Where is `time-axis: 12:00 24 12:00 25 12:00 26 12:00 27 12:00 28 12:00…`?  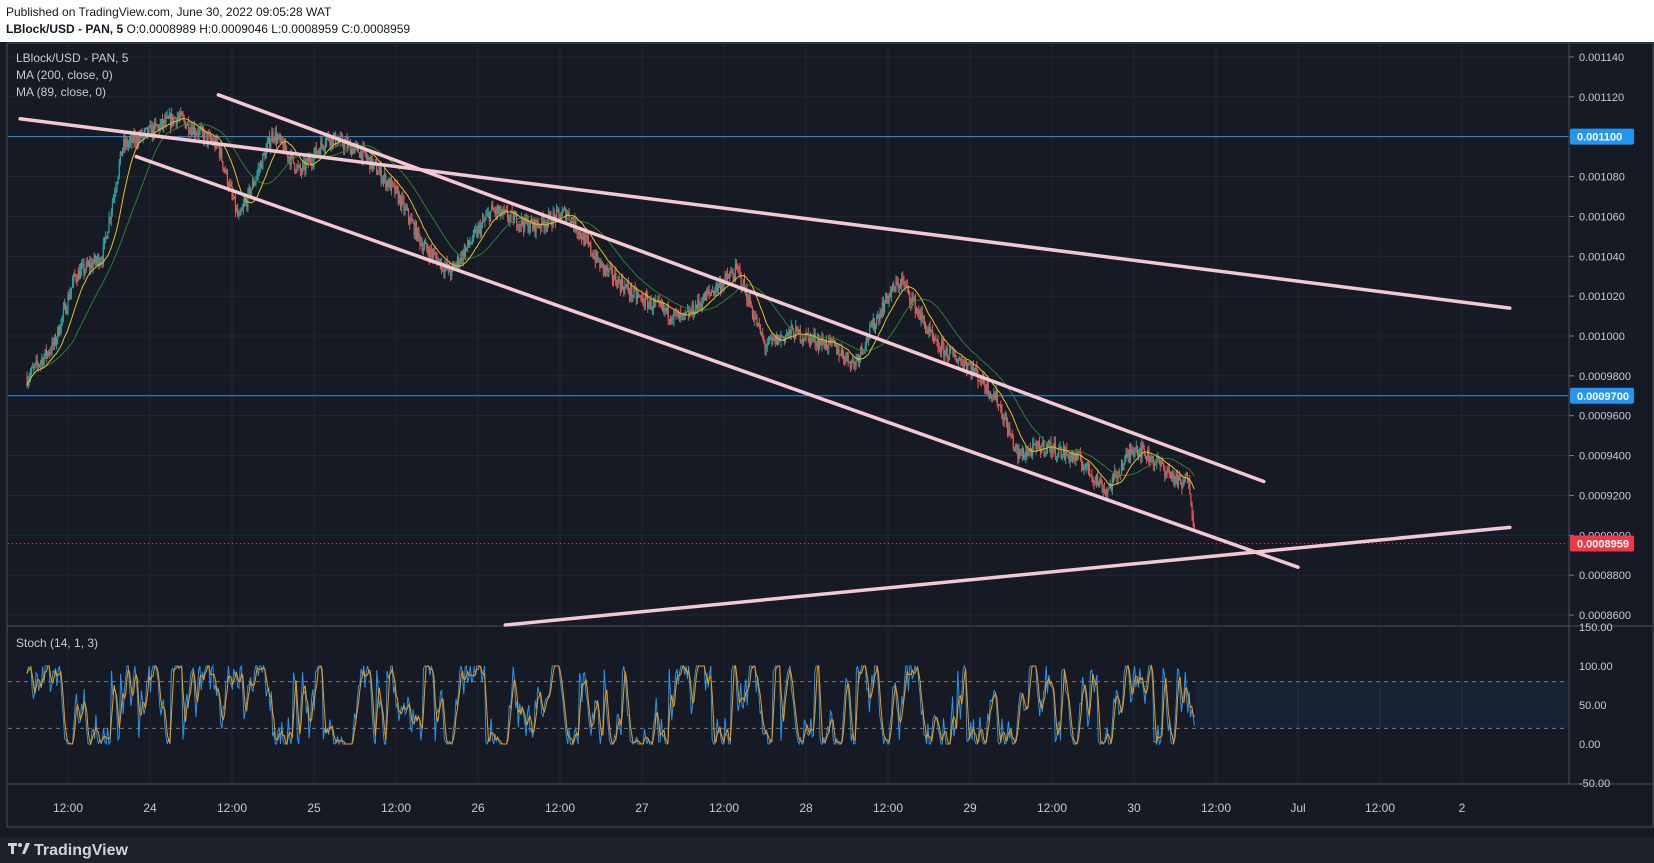
time-axis: 12:00 24 12:00 25 12:00 26 12:00 27 12:00 28 12:00… is located at coordinates (759, 808).